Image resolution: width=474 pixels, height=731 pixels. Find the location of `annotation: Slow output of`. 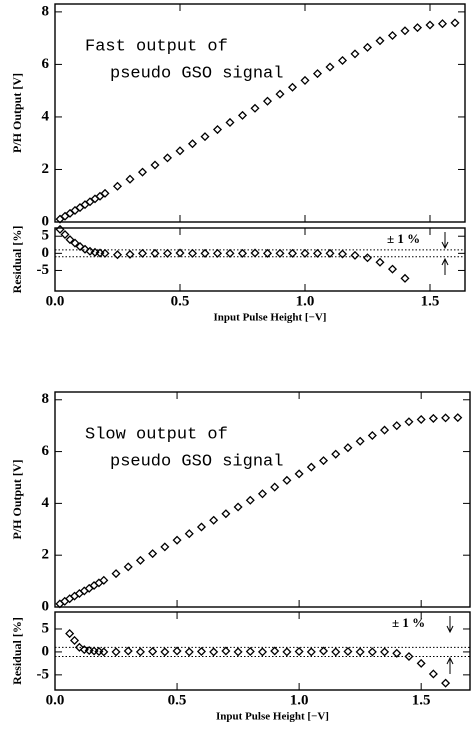

annotation: Slow output of is located at coordinates (156, 434).